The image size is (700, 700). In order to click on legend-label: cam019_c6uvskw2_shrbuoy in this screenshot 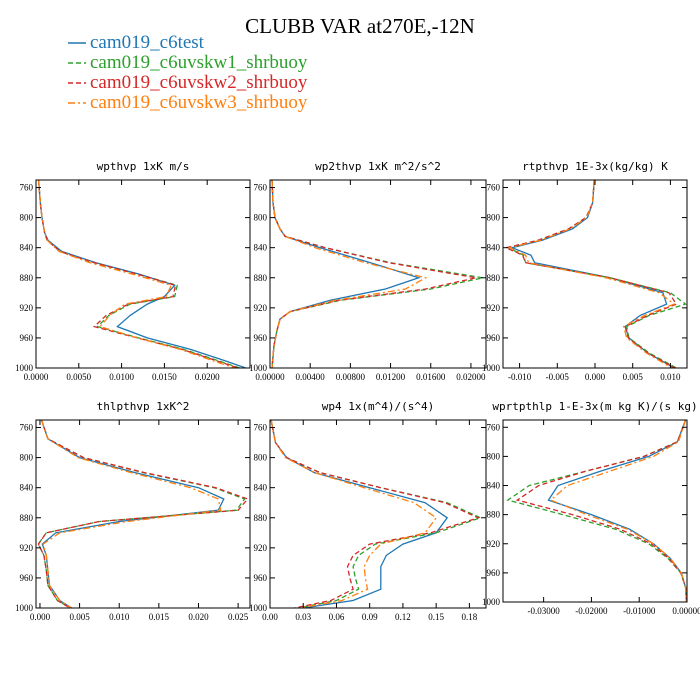, I will do `click(199, 82)`.